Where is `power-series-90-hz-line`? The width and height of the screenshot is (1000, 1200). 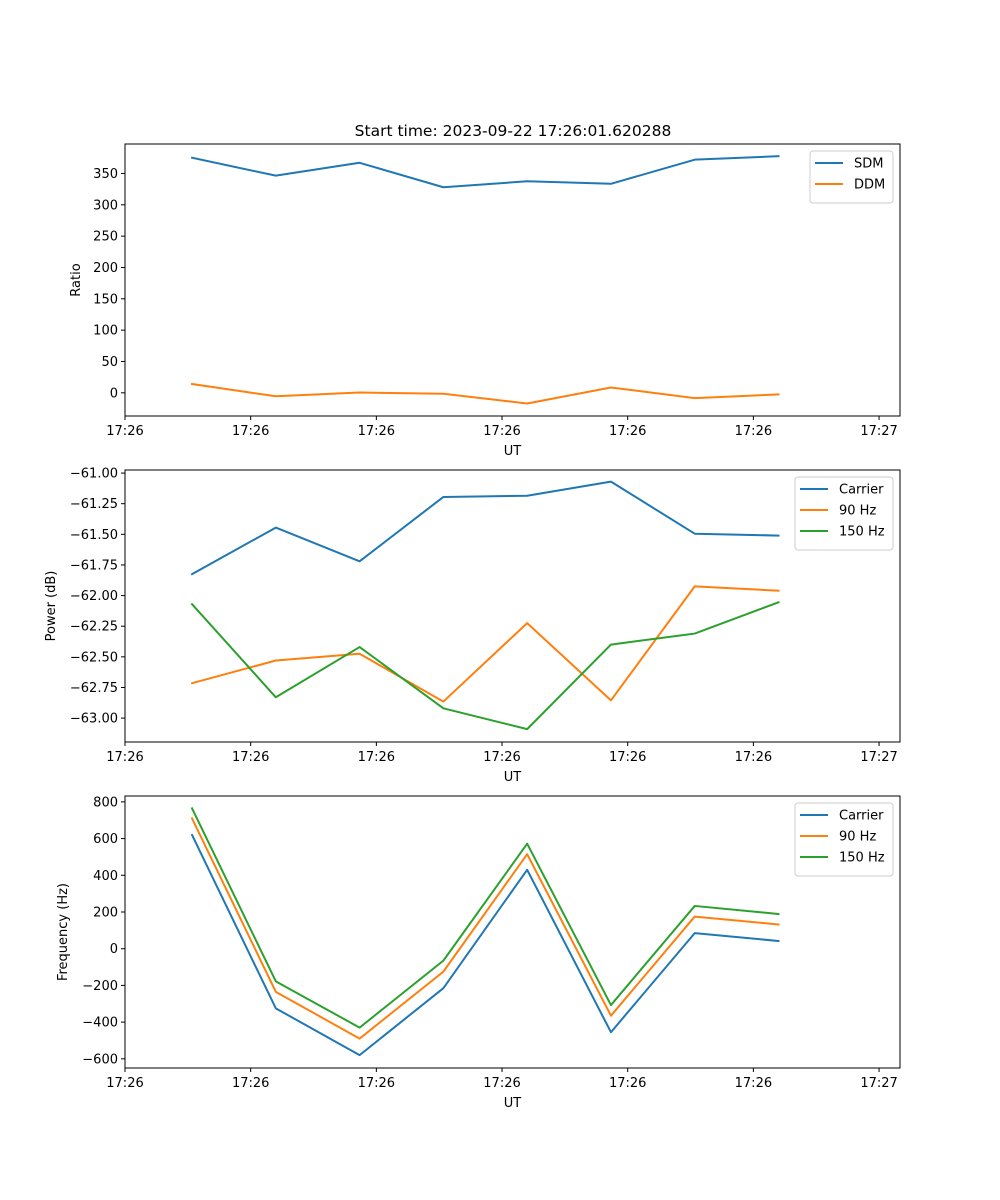
power-series-90-hz-line is located at coordinates (485, 644).